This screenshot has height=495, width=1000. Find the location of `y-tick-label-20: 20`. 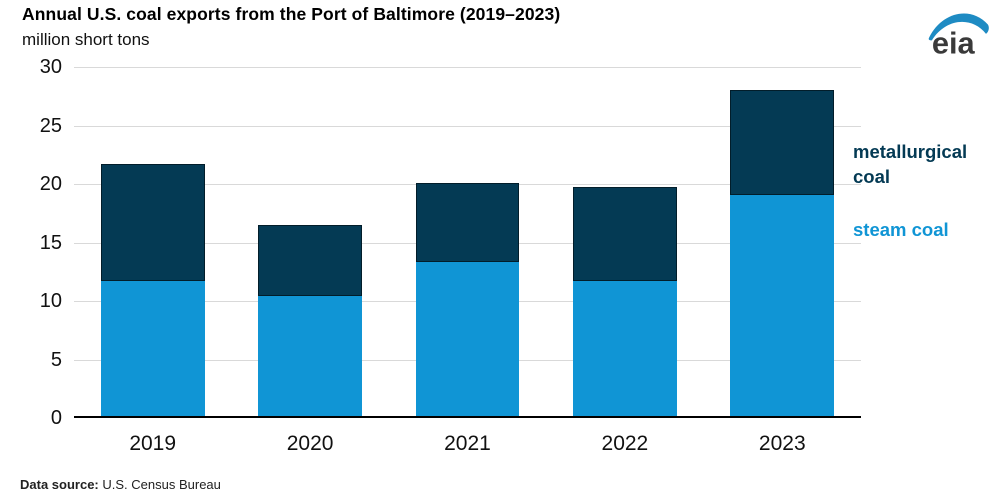

y-tick-label-20: 20 is located at coordinates (50, 184).